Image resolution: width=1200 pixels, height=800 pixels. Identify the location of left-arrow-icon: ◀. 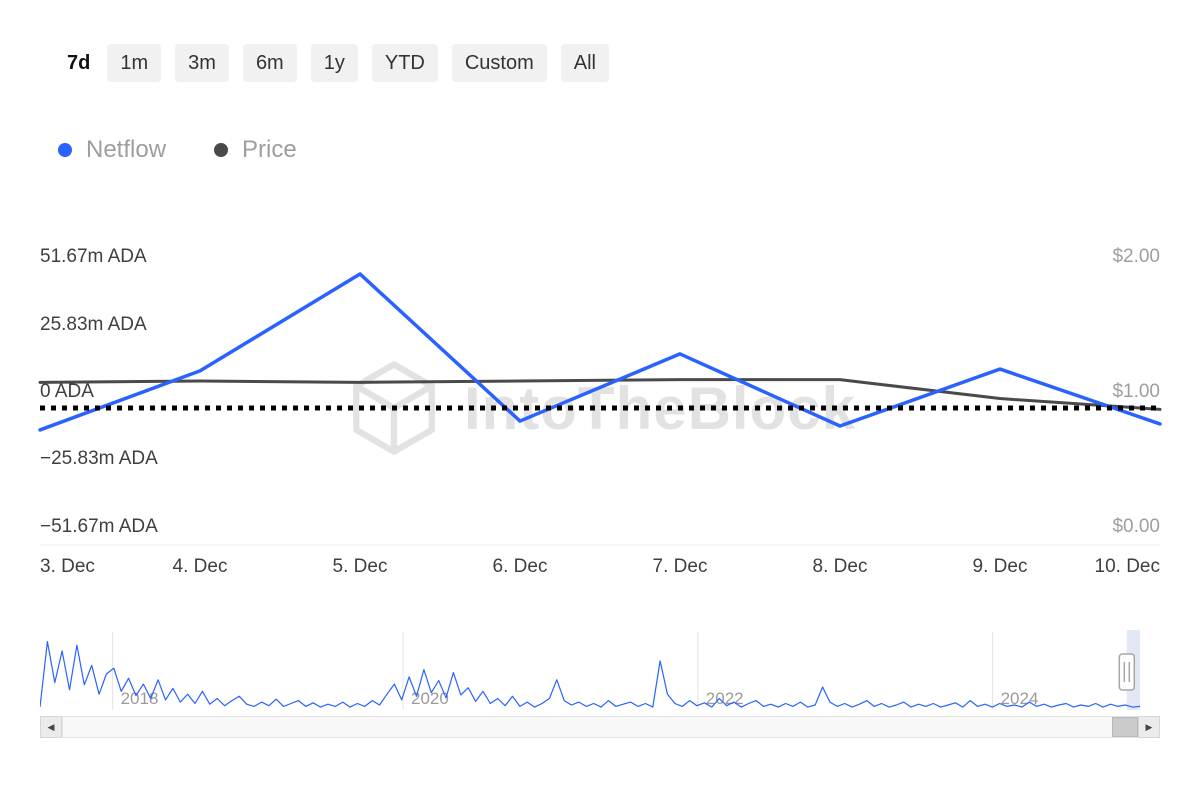
(51, 726).